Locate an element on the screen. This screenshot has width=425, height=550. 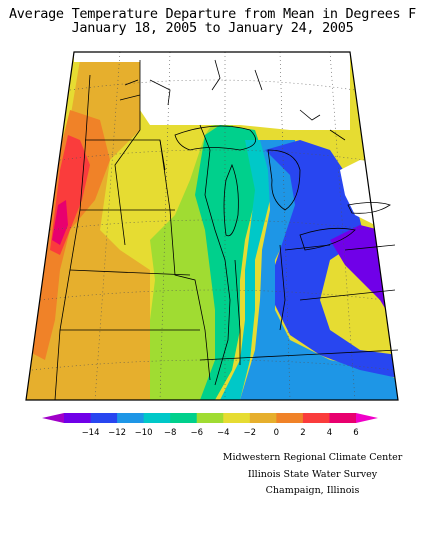
no-data-north is located at coordinates (245, 95).